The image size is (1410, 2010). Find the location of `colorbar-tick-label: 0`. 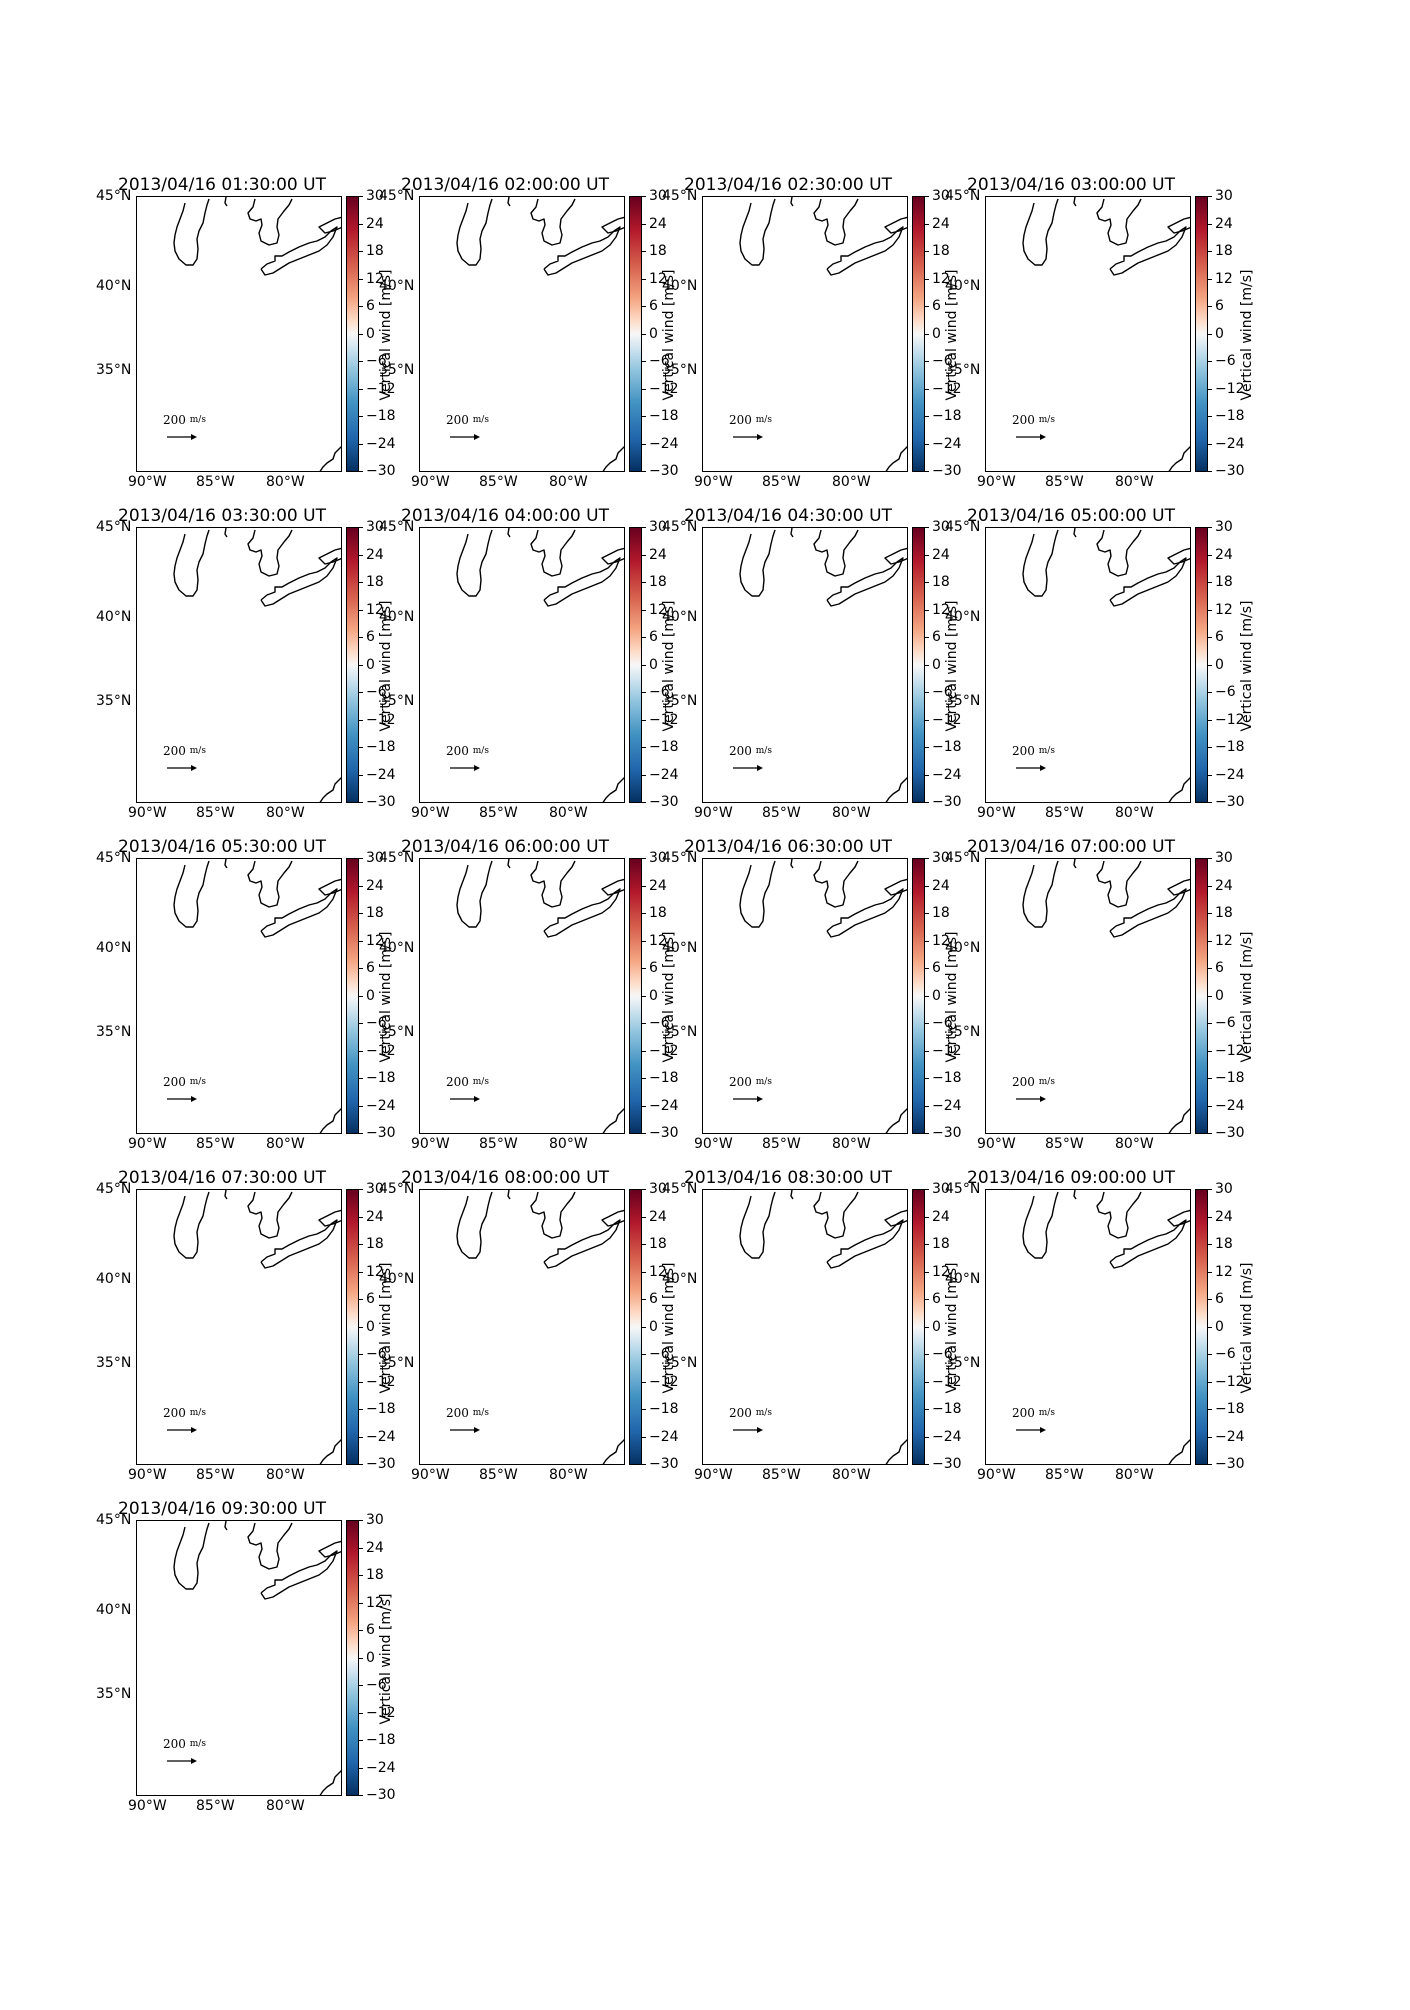

colorbar-tick-label: 0 is located at coordinates (653, 996).